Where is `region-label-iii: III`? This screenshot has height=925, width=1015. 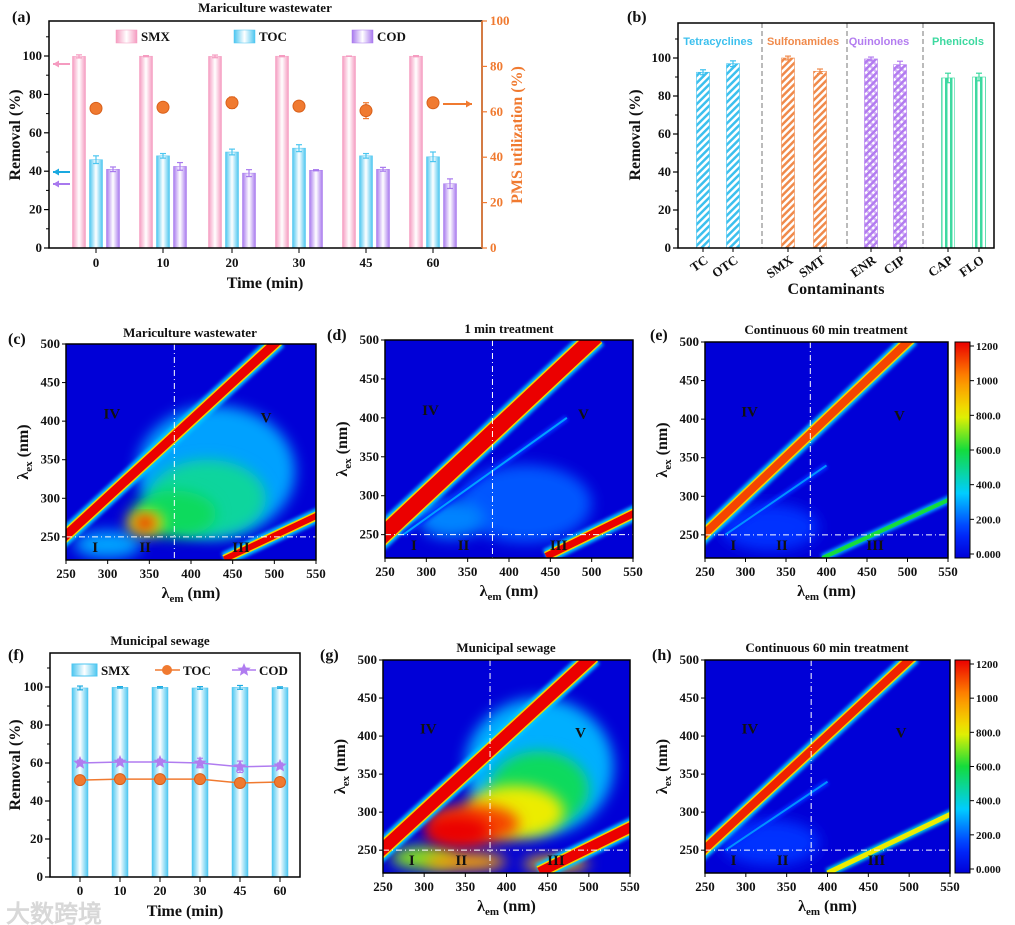
region-label-iii: III is located at coordinates (875, 546).